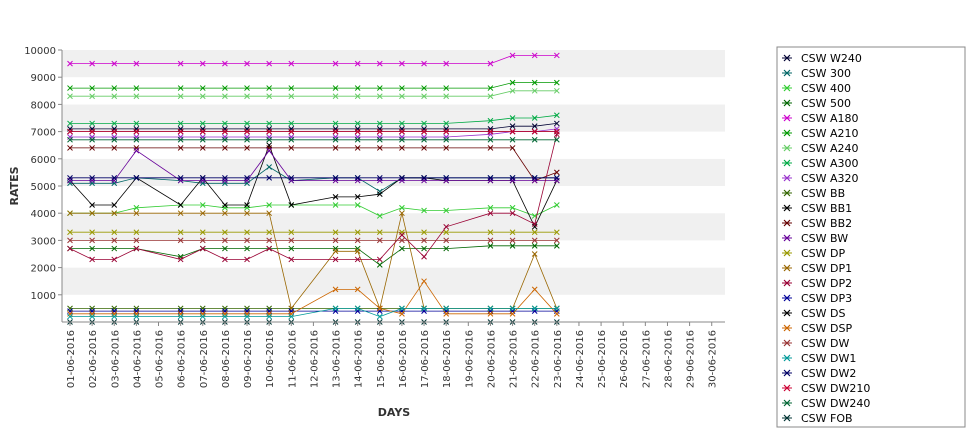 This screenshot has width=975, height=429. Describe the element at coordinates (828, 358) in the screenshot. I see `legend-label: CSW DW1` at that location.